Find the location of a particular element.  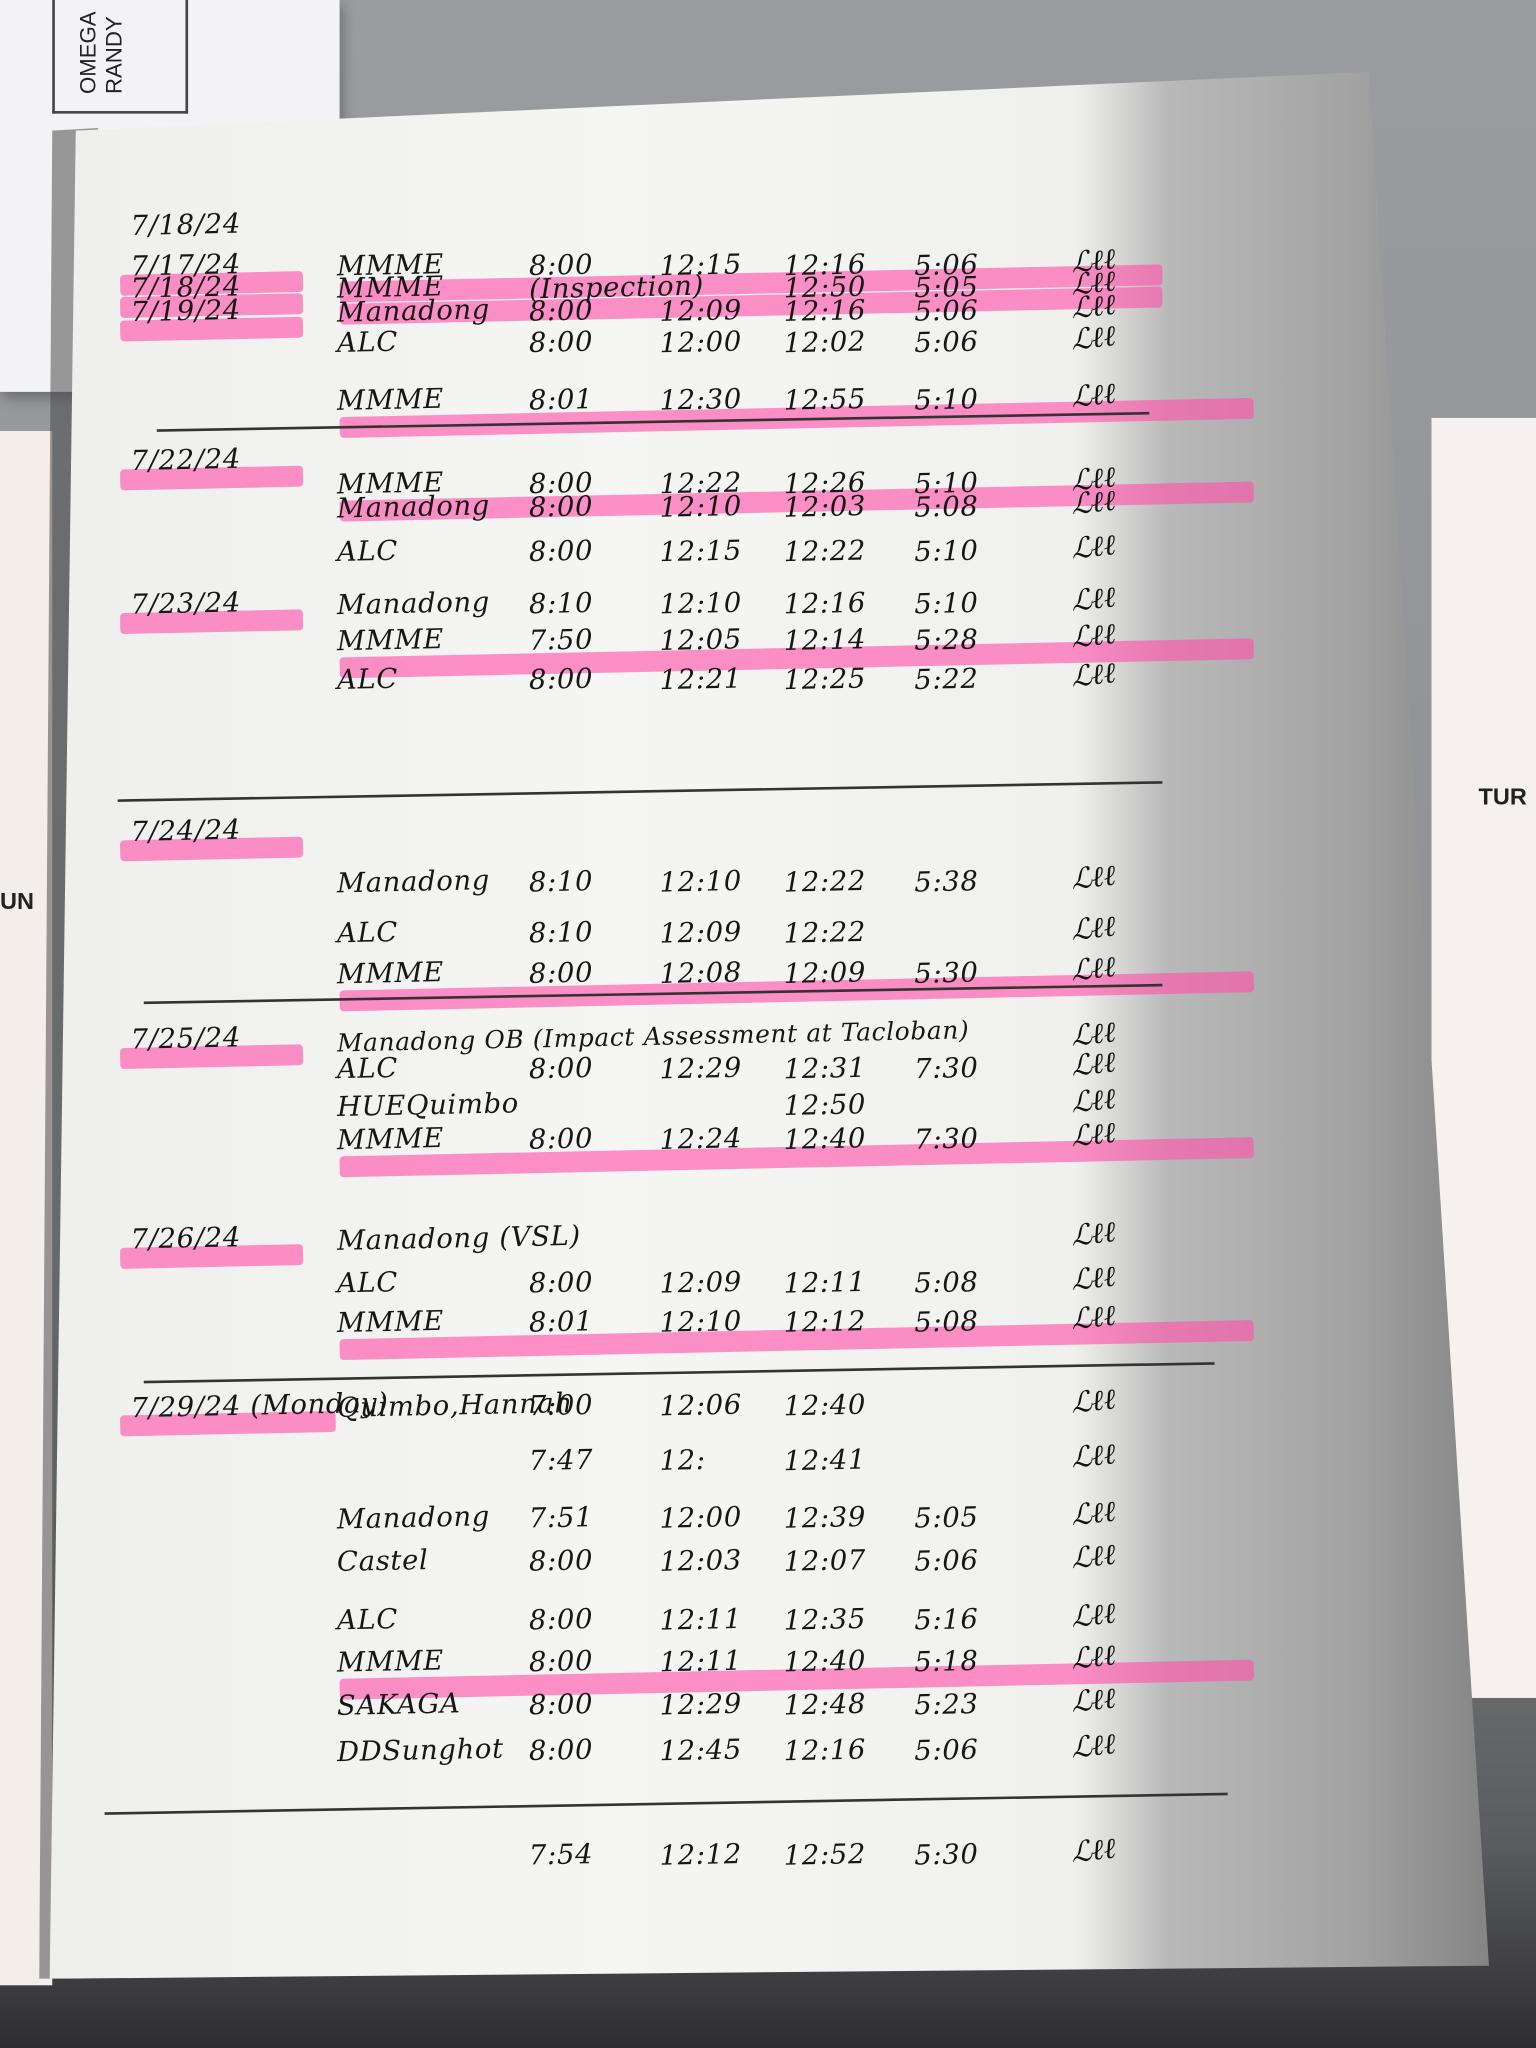

log-date: 7/19/24 is located at coordinates (186, 311).